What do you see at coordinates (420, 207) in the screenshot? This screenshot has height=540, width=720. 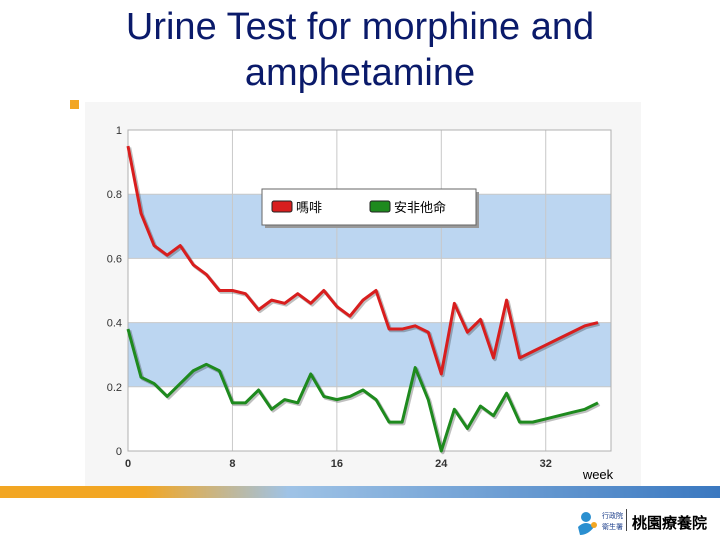 I see `legend-label-2: 安非他命` at bounding box center [420, 207].